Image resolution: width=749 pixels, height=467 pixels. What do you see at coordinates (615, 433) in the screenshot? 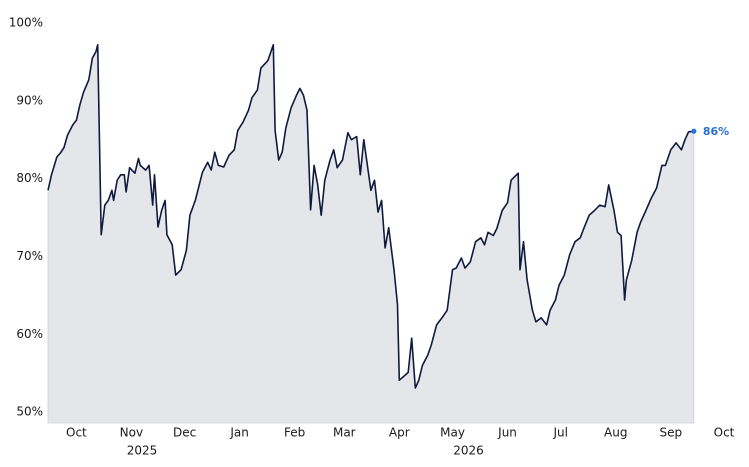
I see `x-tick-label: Aug` at bounding box center [615, 433].